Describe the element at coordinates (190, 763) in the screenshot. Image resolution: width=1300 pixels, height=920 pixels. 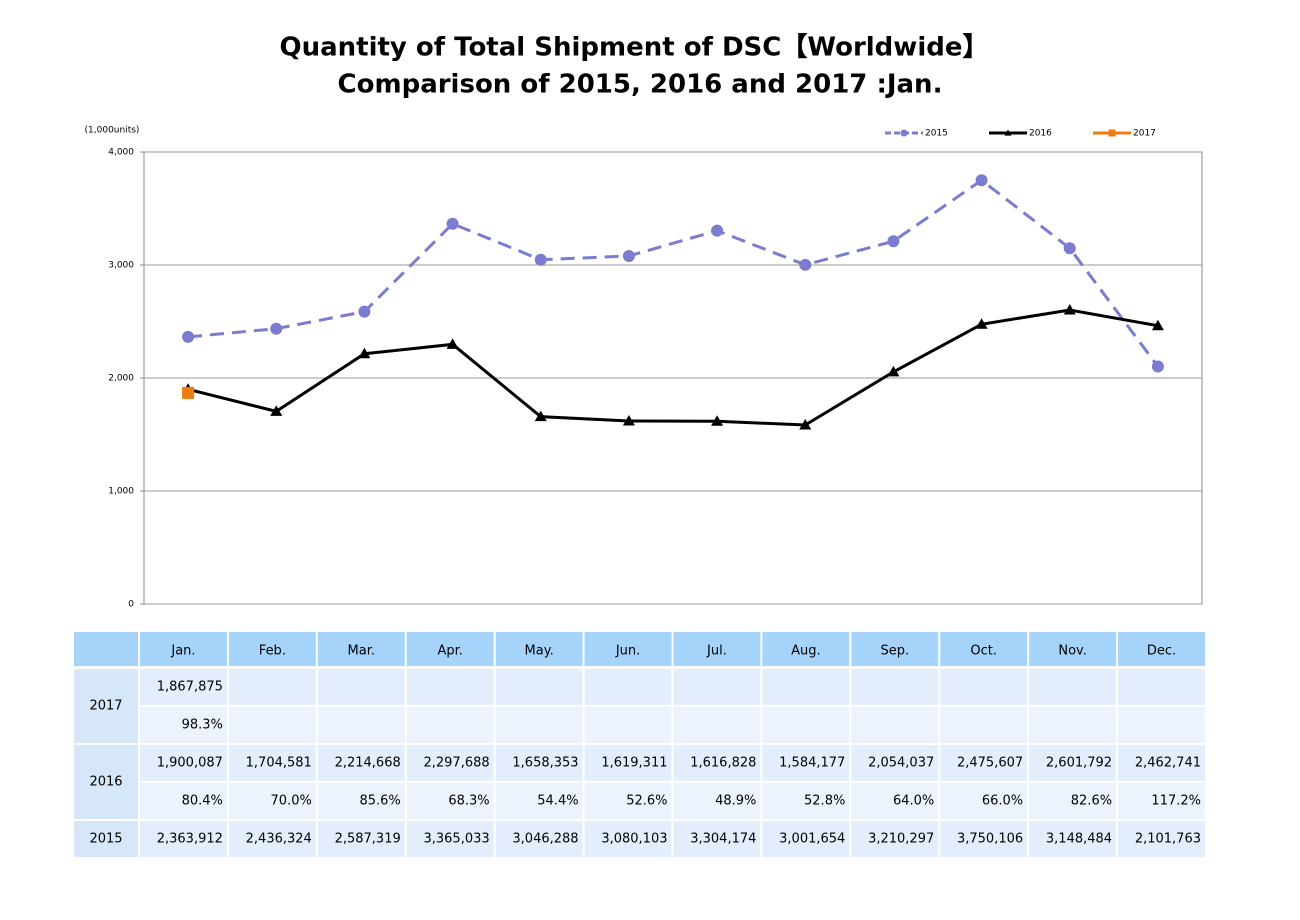
I see `table-value: 1,900,087` at that location.